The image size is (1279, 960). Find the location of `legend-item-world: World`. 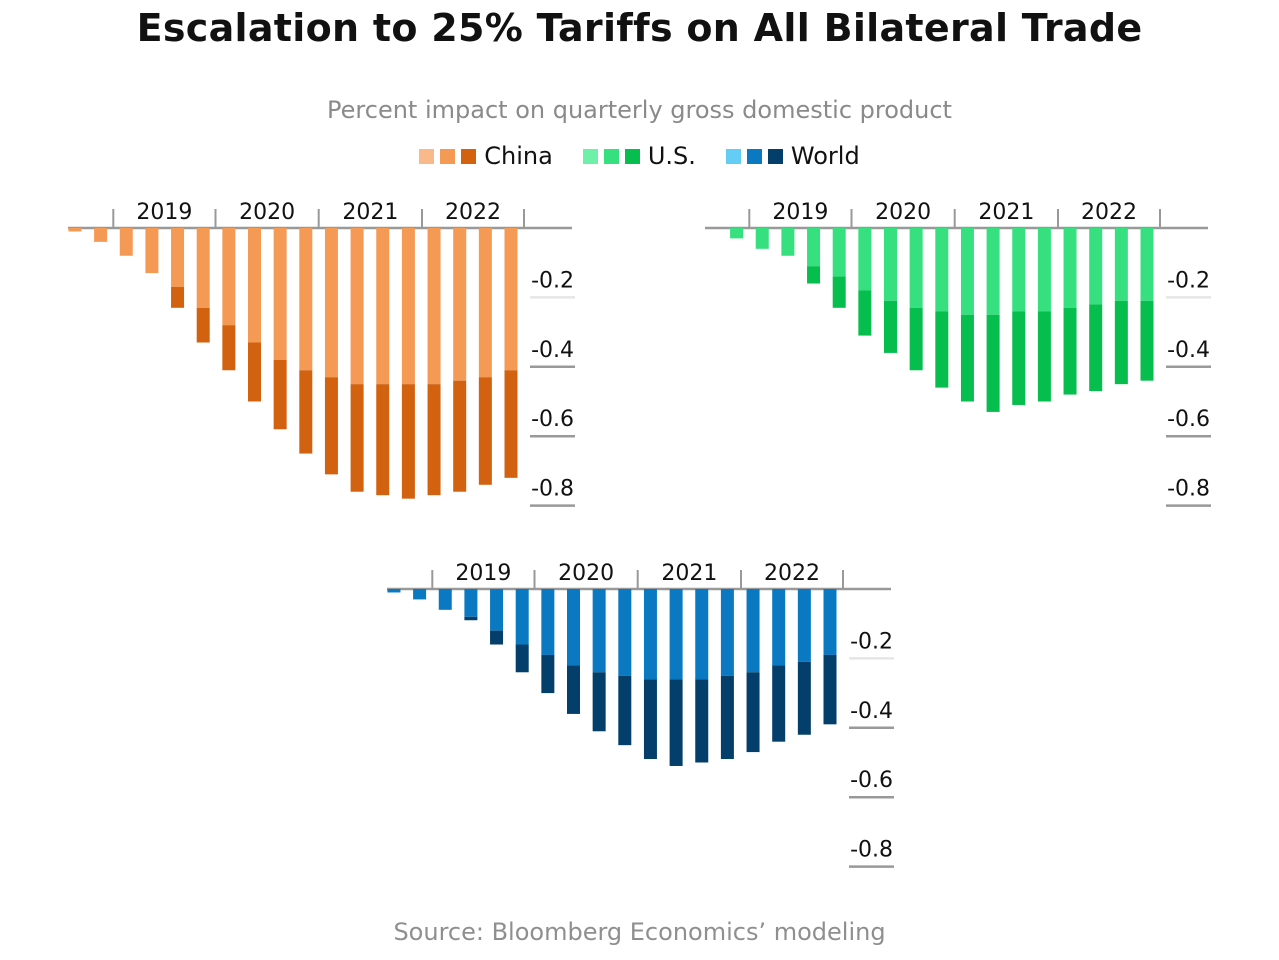

legend-item-world: World is located at coordinates (792, 156).